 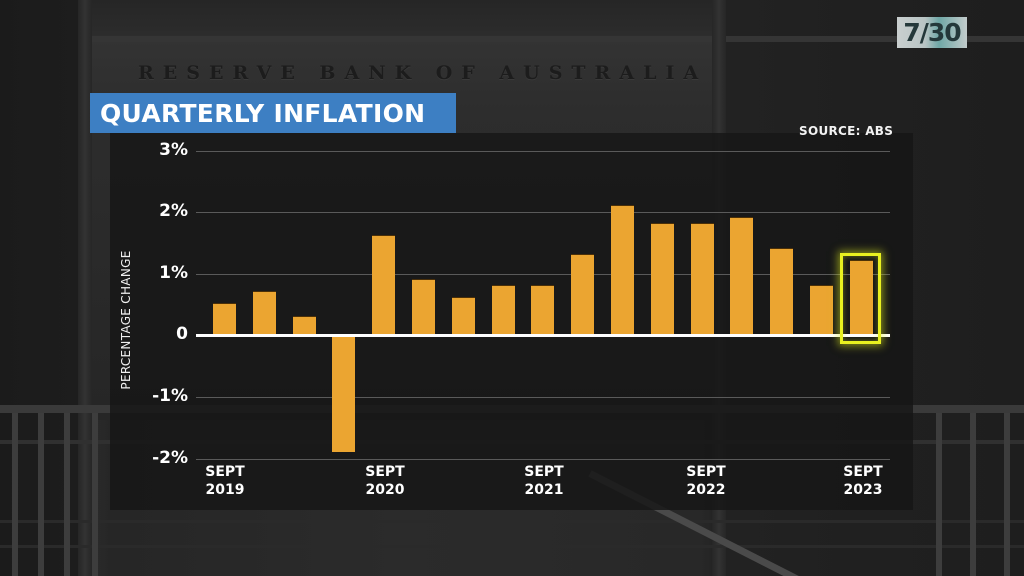 I want to click on y-tick: -2%, so click(x=170, y=458).